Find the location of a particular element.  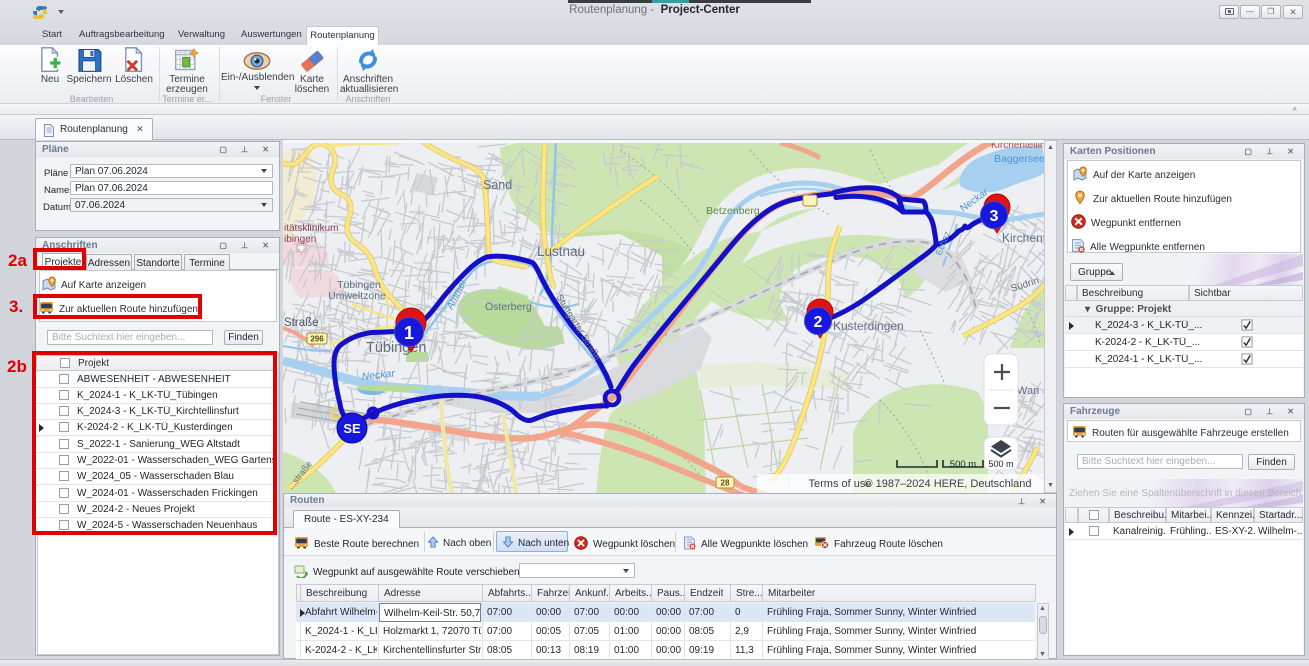

svg-text: 3 is located at coordinates (994, 216).